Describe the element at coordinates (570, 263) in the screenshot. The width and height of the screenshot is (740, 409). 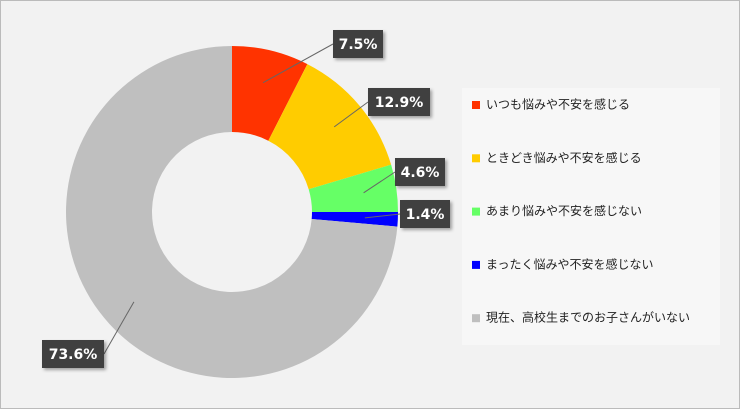
I see `legend-label: まったく悩みや不安を感じない` at that location.